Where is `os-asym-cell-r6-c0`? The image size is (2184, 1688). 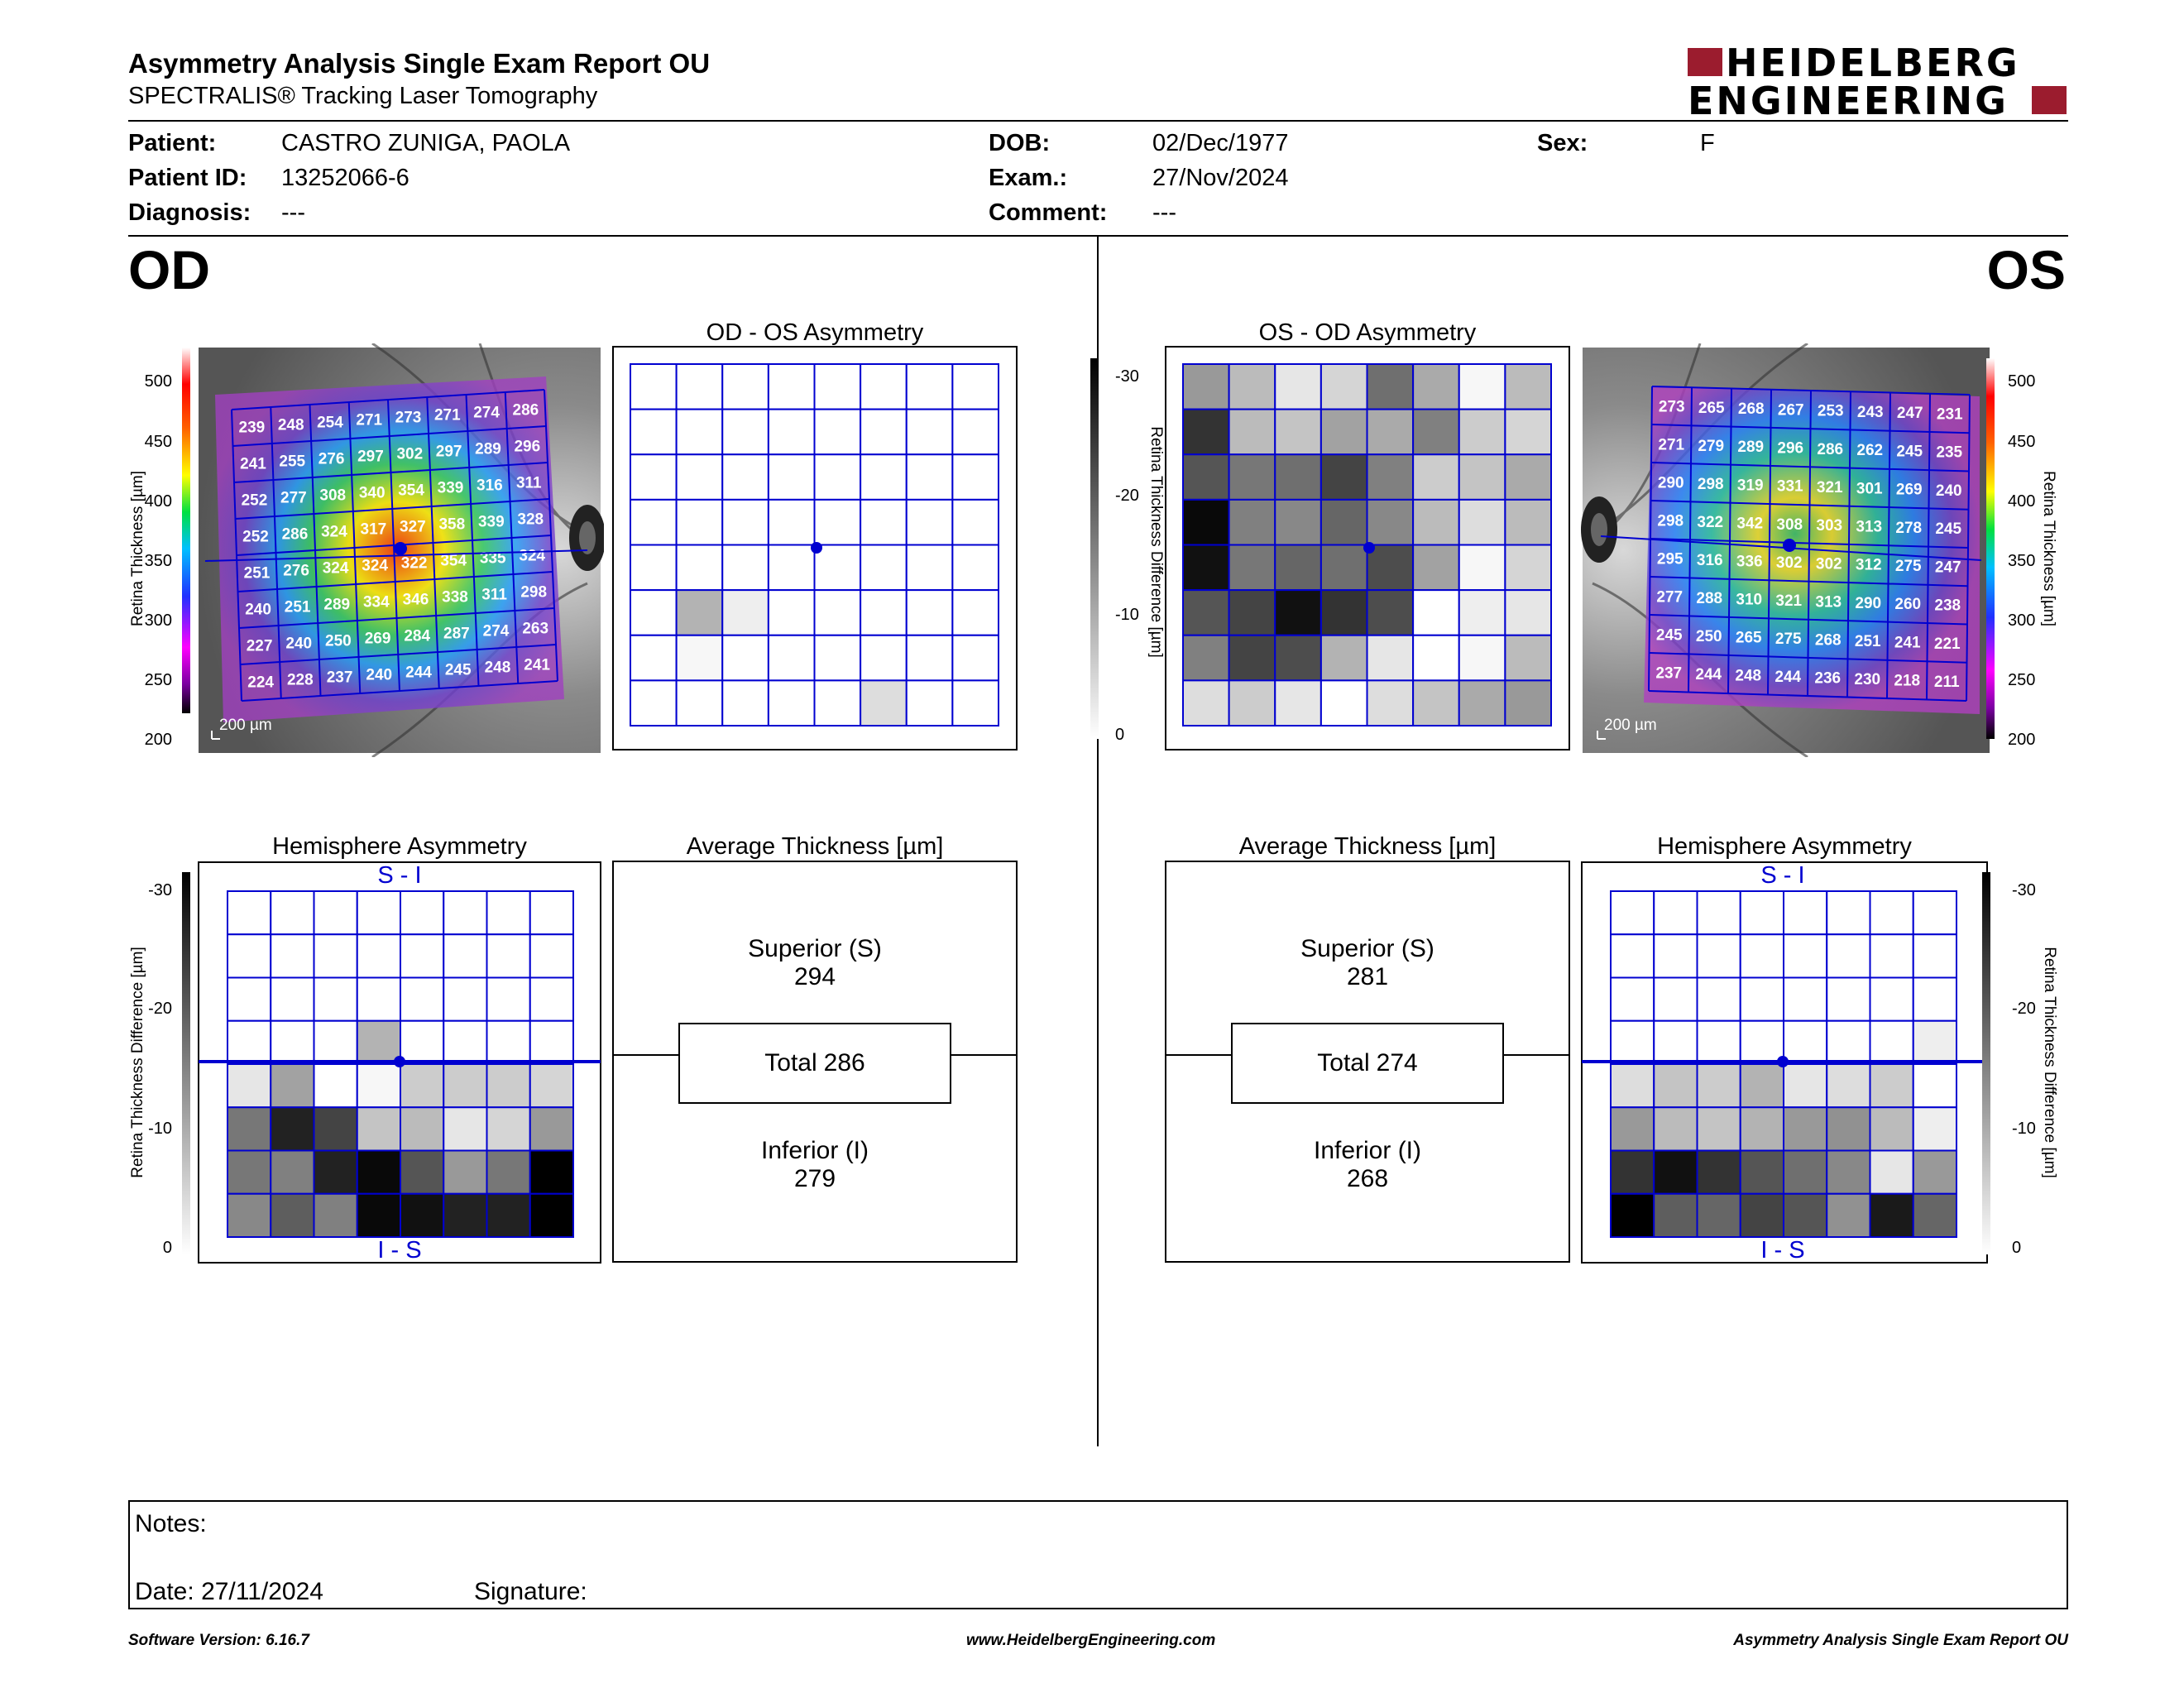 os-asym-cell-r6-c0 is located at coordinates (1206, 658).